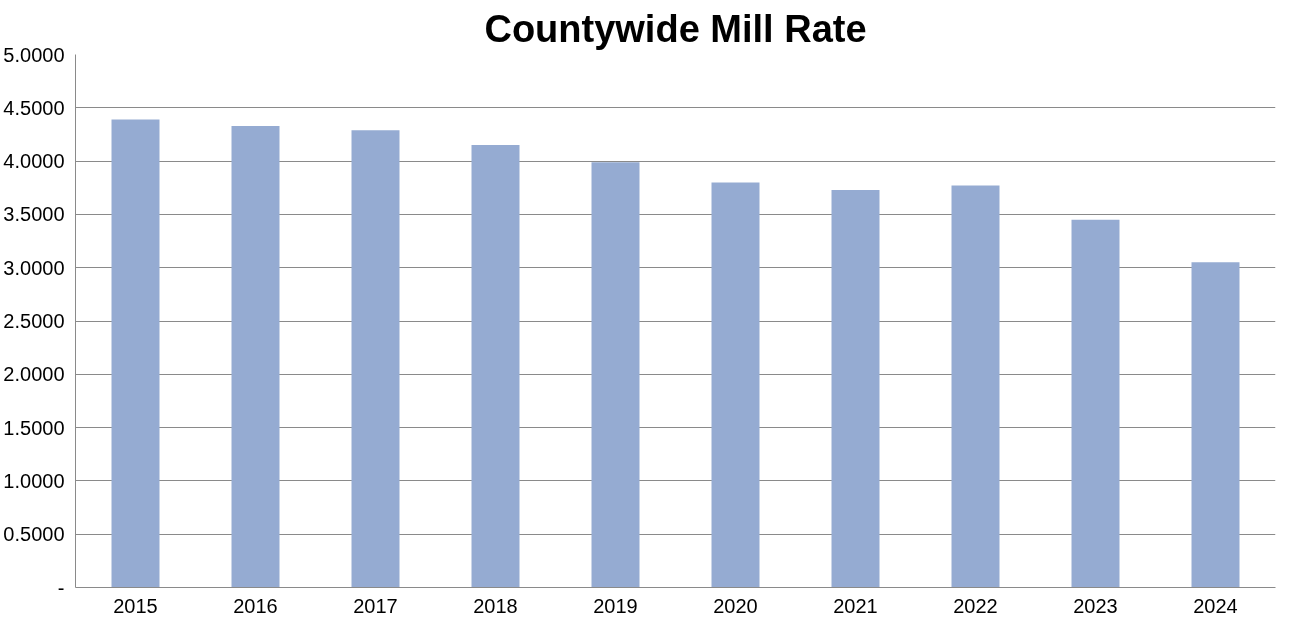  I want to click on y-tick-label: 2.5000, so click(34, 321).